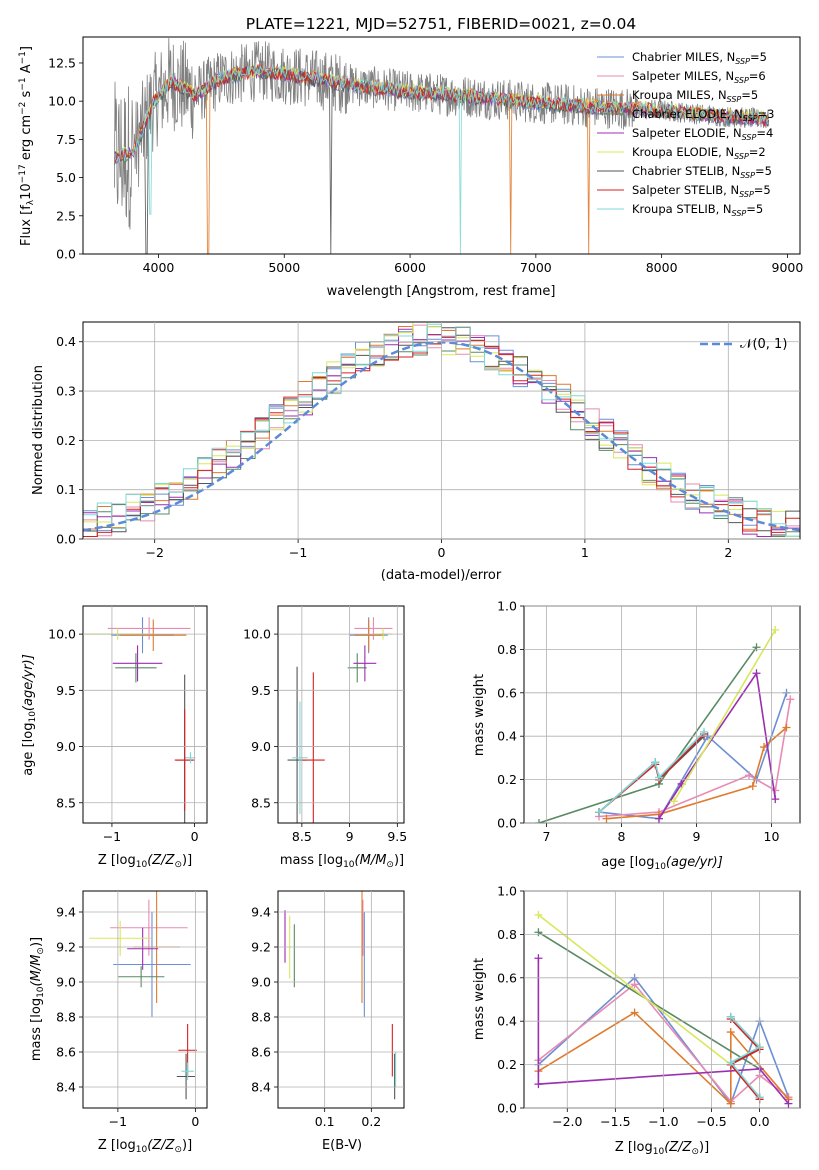  Describe the element at coordinates (62, 62) in the screenshot. I see `y-tick-label: 12.5` at that location.